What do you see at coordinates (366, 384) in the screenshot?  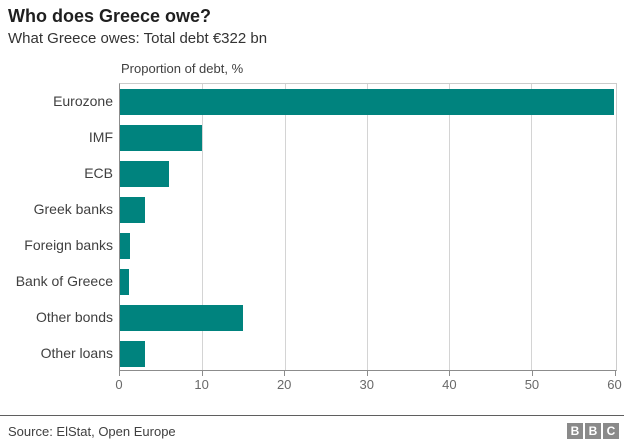 I see `x-tick-label: 30` at bounding box center [366, 384].